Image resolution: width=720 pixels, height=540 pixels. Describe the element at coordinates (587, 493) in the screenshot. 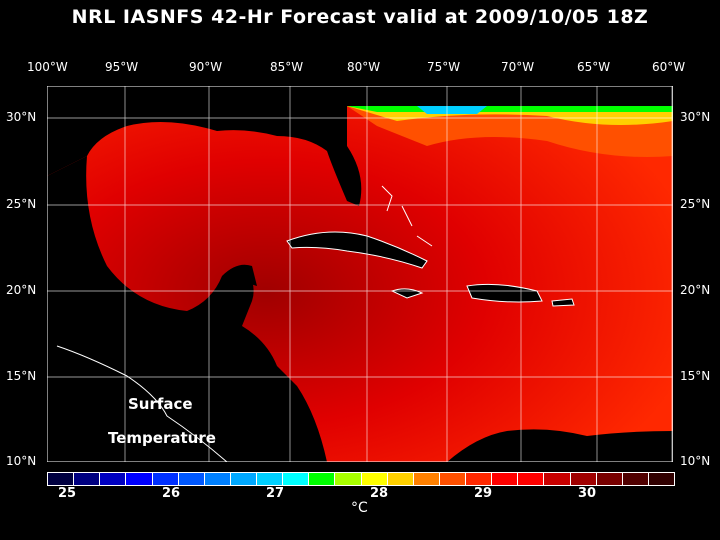

I see `colorbar-tick: 30` at that location.